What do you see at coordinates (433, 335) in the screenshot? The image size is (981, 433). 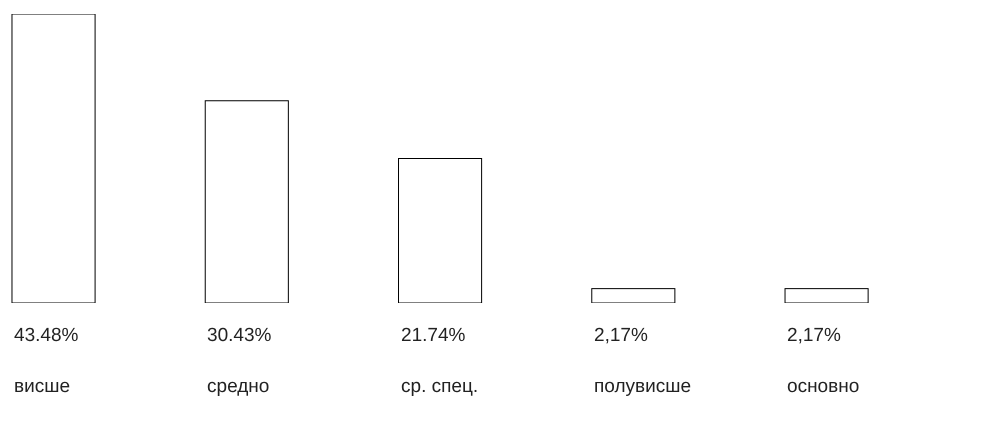 I see `data-label: 21.74%` at bounding box center [433, 335].